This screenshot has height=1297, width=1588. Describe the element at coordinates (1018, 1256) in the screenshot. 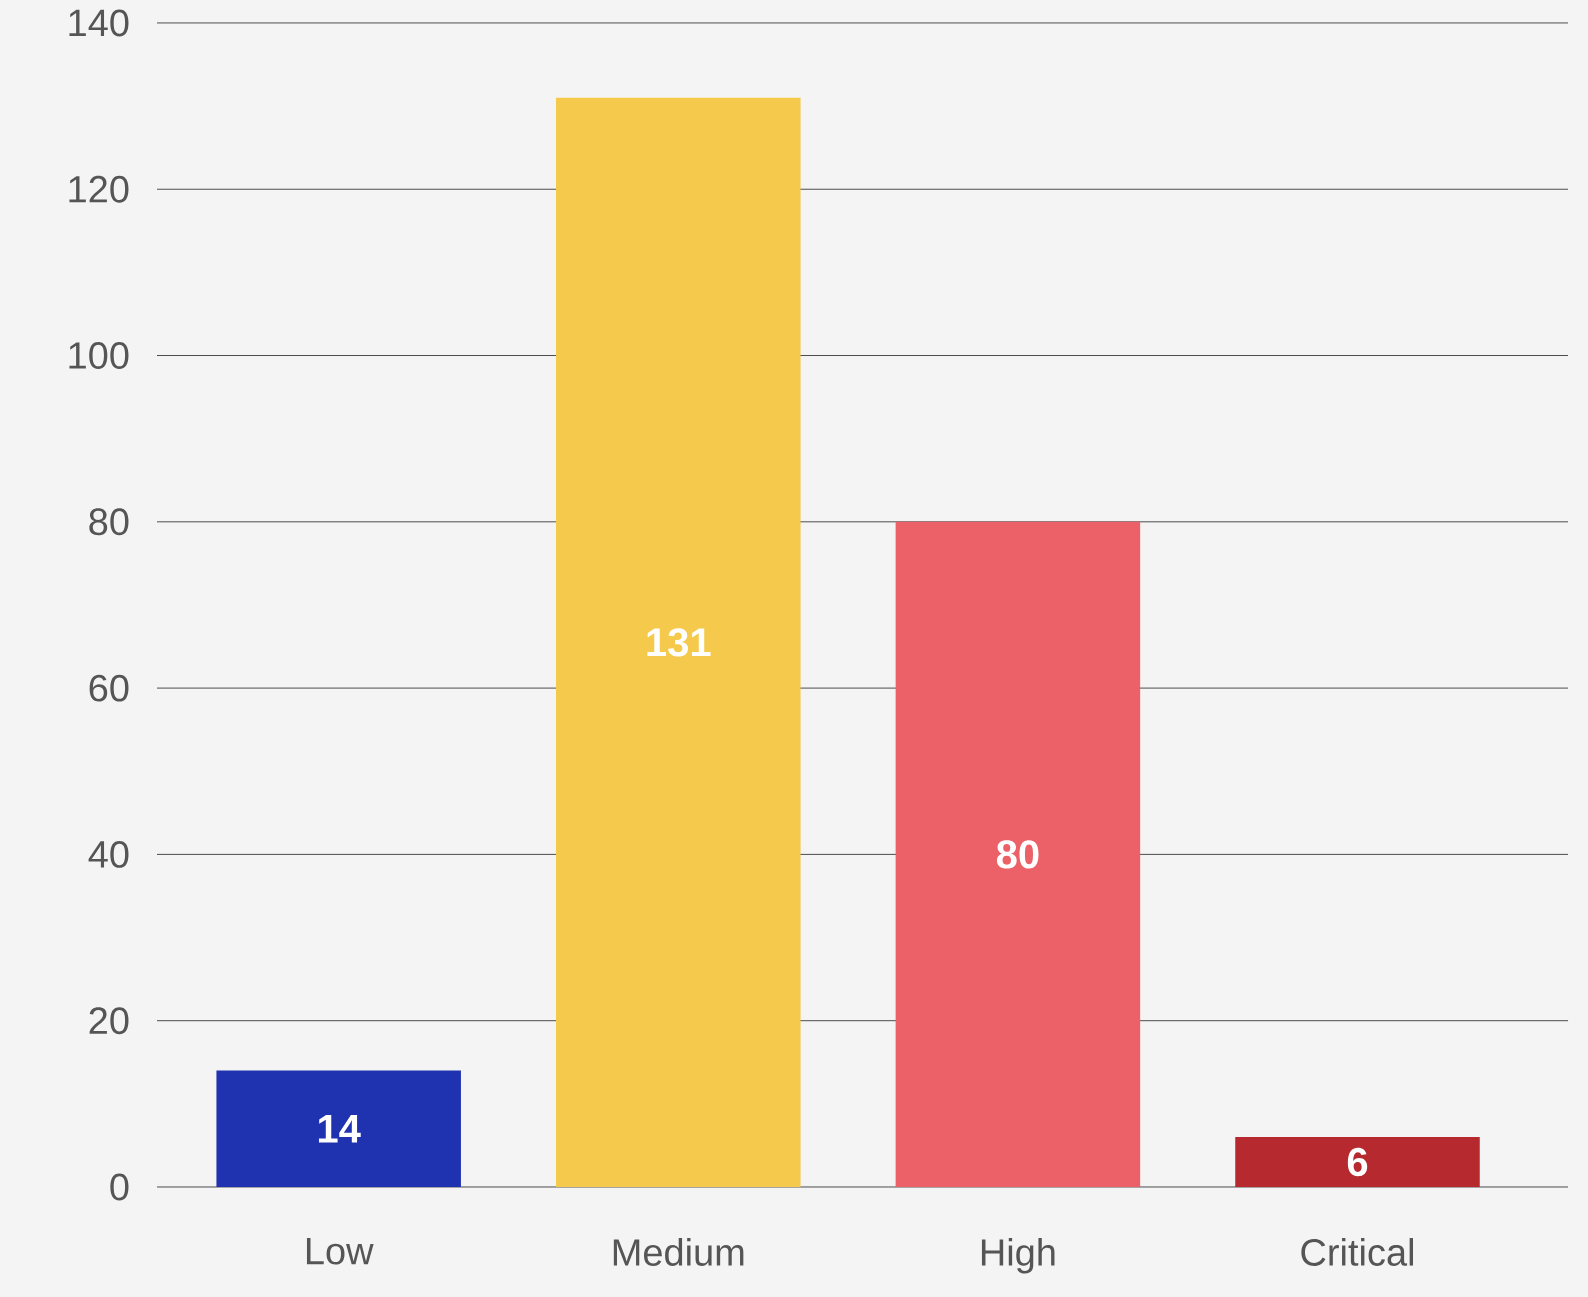

I see `x-tick-label: High` at that location.